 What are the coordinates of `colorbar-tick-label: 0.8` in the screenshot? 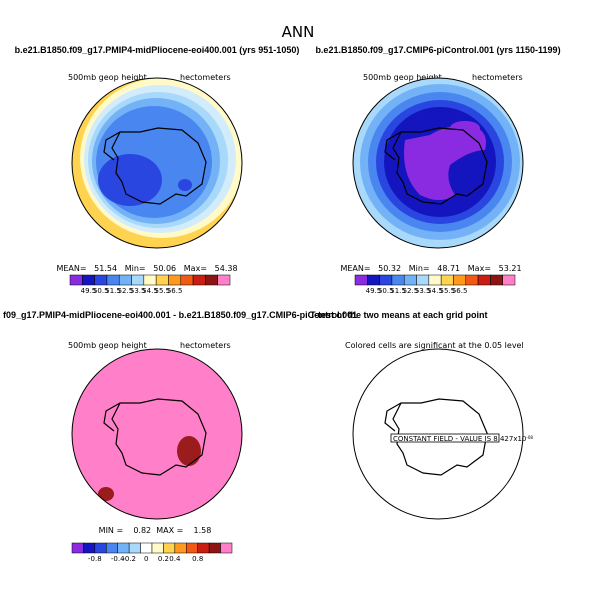 It's located at (197, 559).